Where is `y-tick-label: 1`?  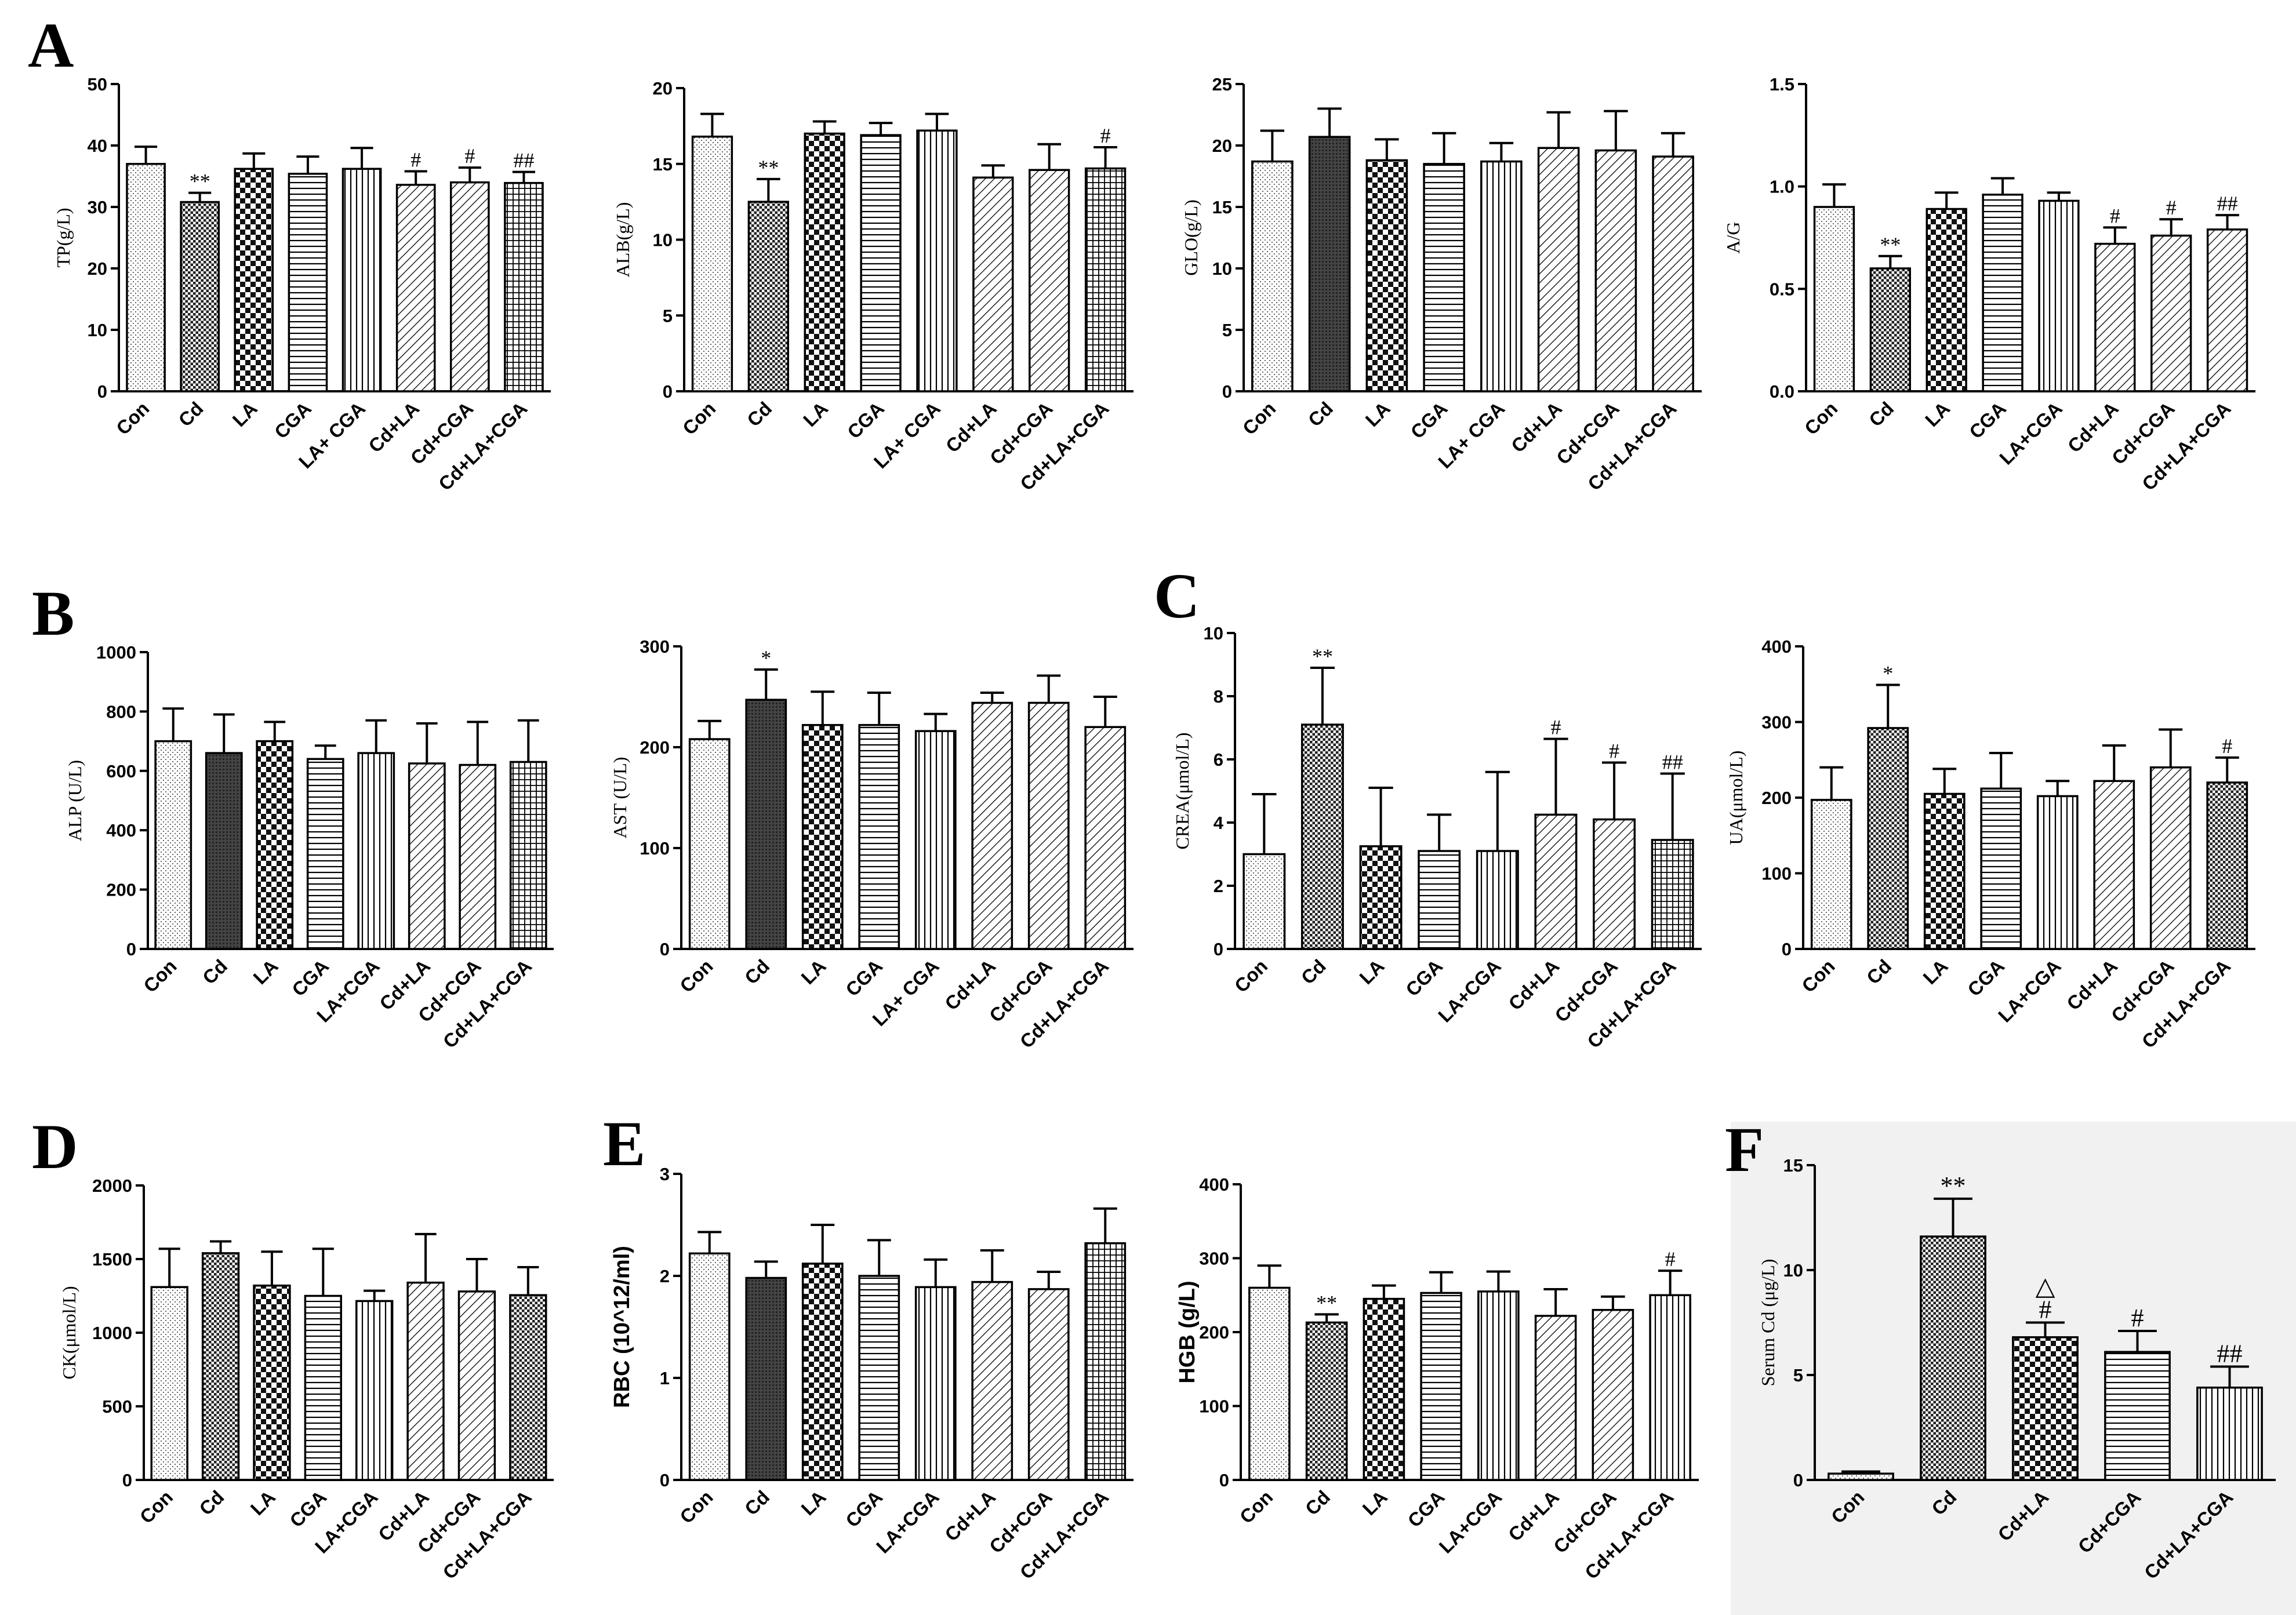 y-tick-label: 1 is located at coordinates (665, 1378).